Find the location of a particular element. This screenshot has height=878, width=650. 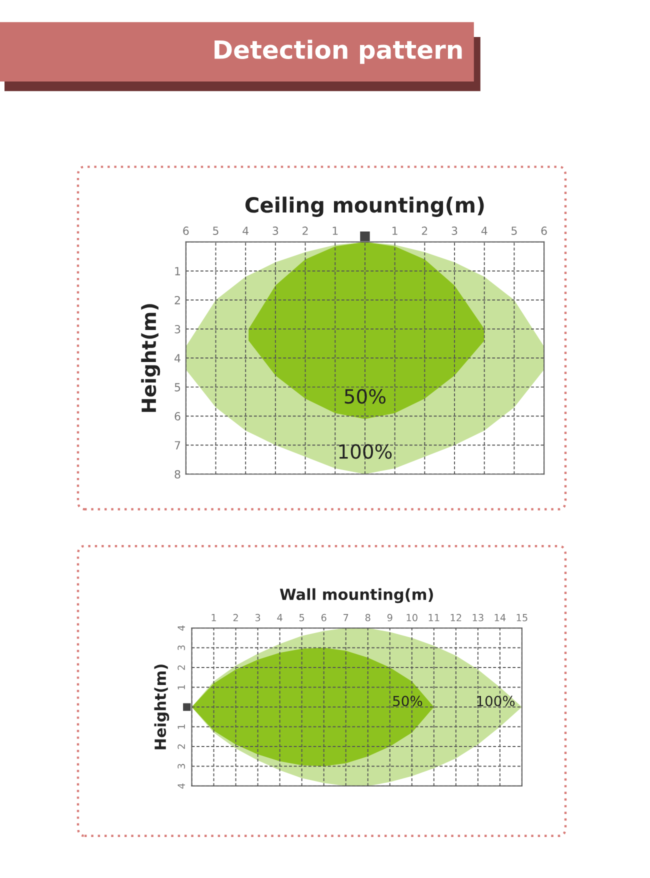

x-tick-label: 9 is located at coordinates (389, 618).